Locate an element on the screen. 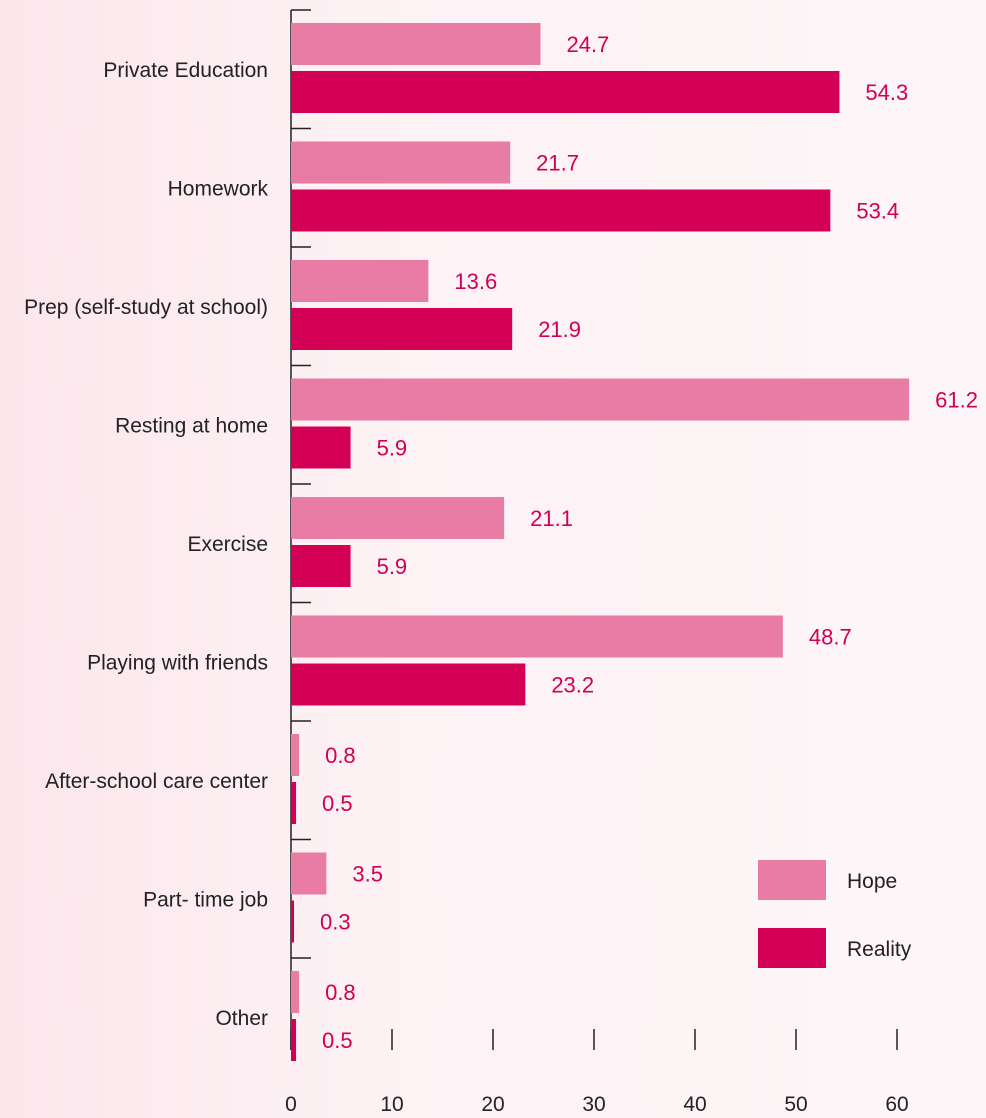 The height and width of the screenshot is (1118, 986). category-label: Exercise is located at coordinates (227, 544).